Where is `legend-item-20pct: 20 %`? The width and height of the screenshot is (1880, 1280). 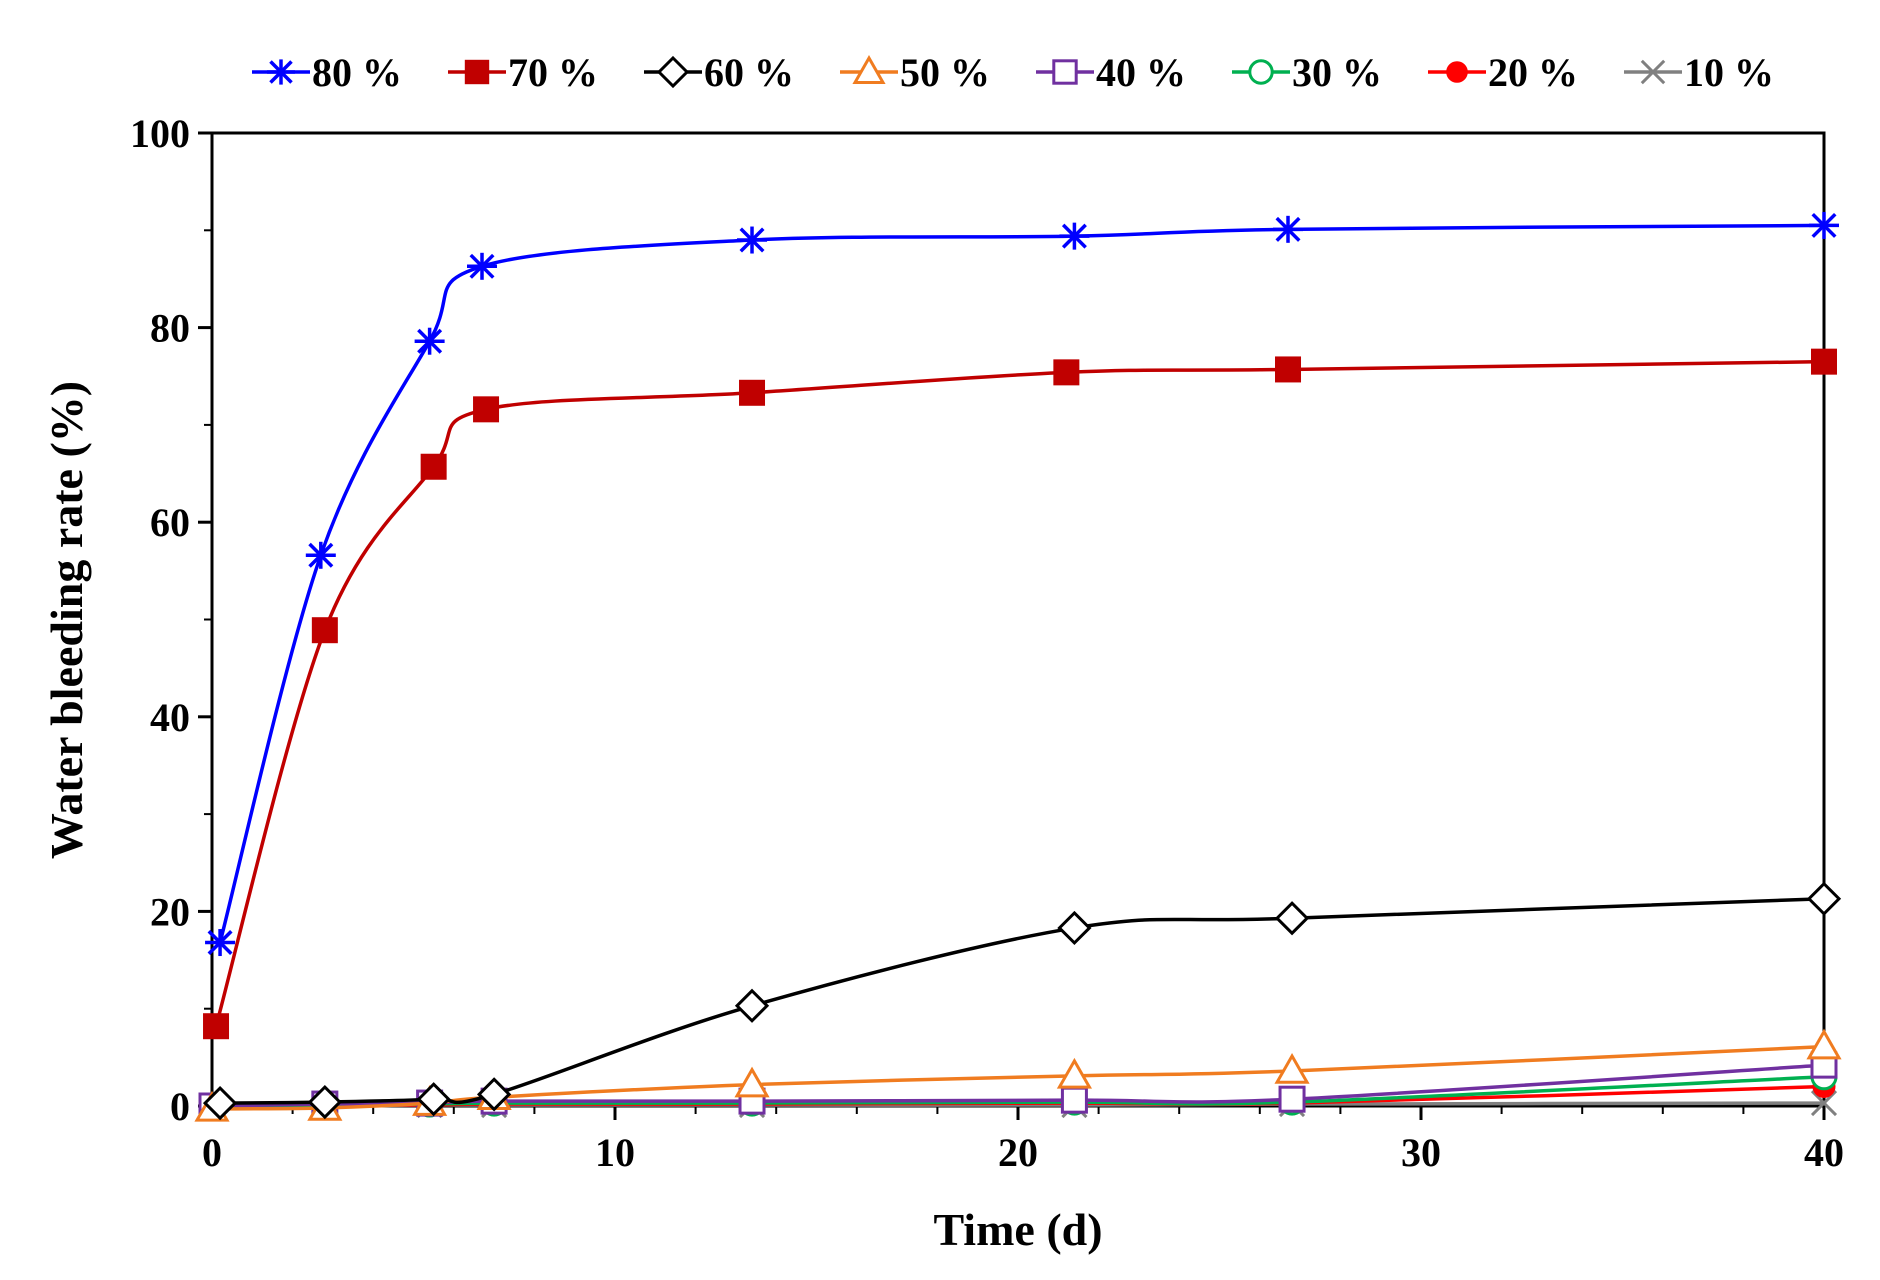 legend-item-20pct: 20 % is located at coordinates (1503, 72).